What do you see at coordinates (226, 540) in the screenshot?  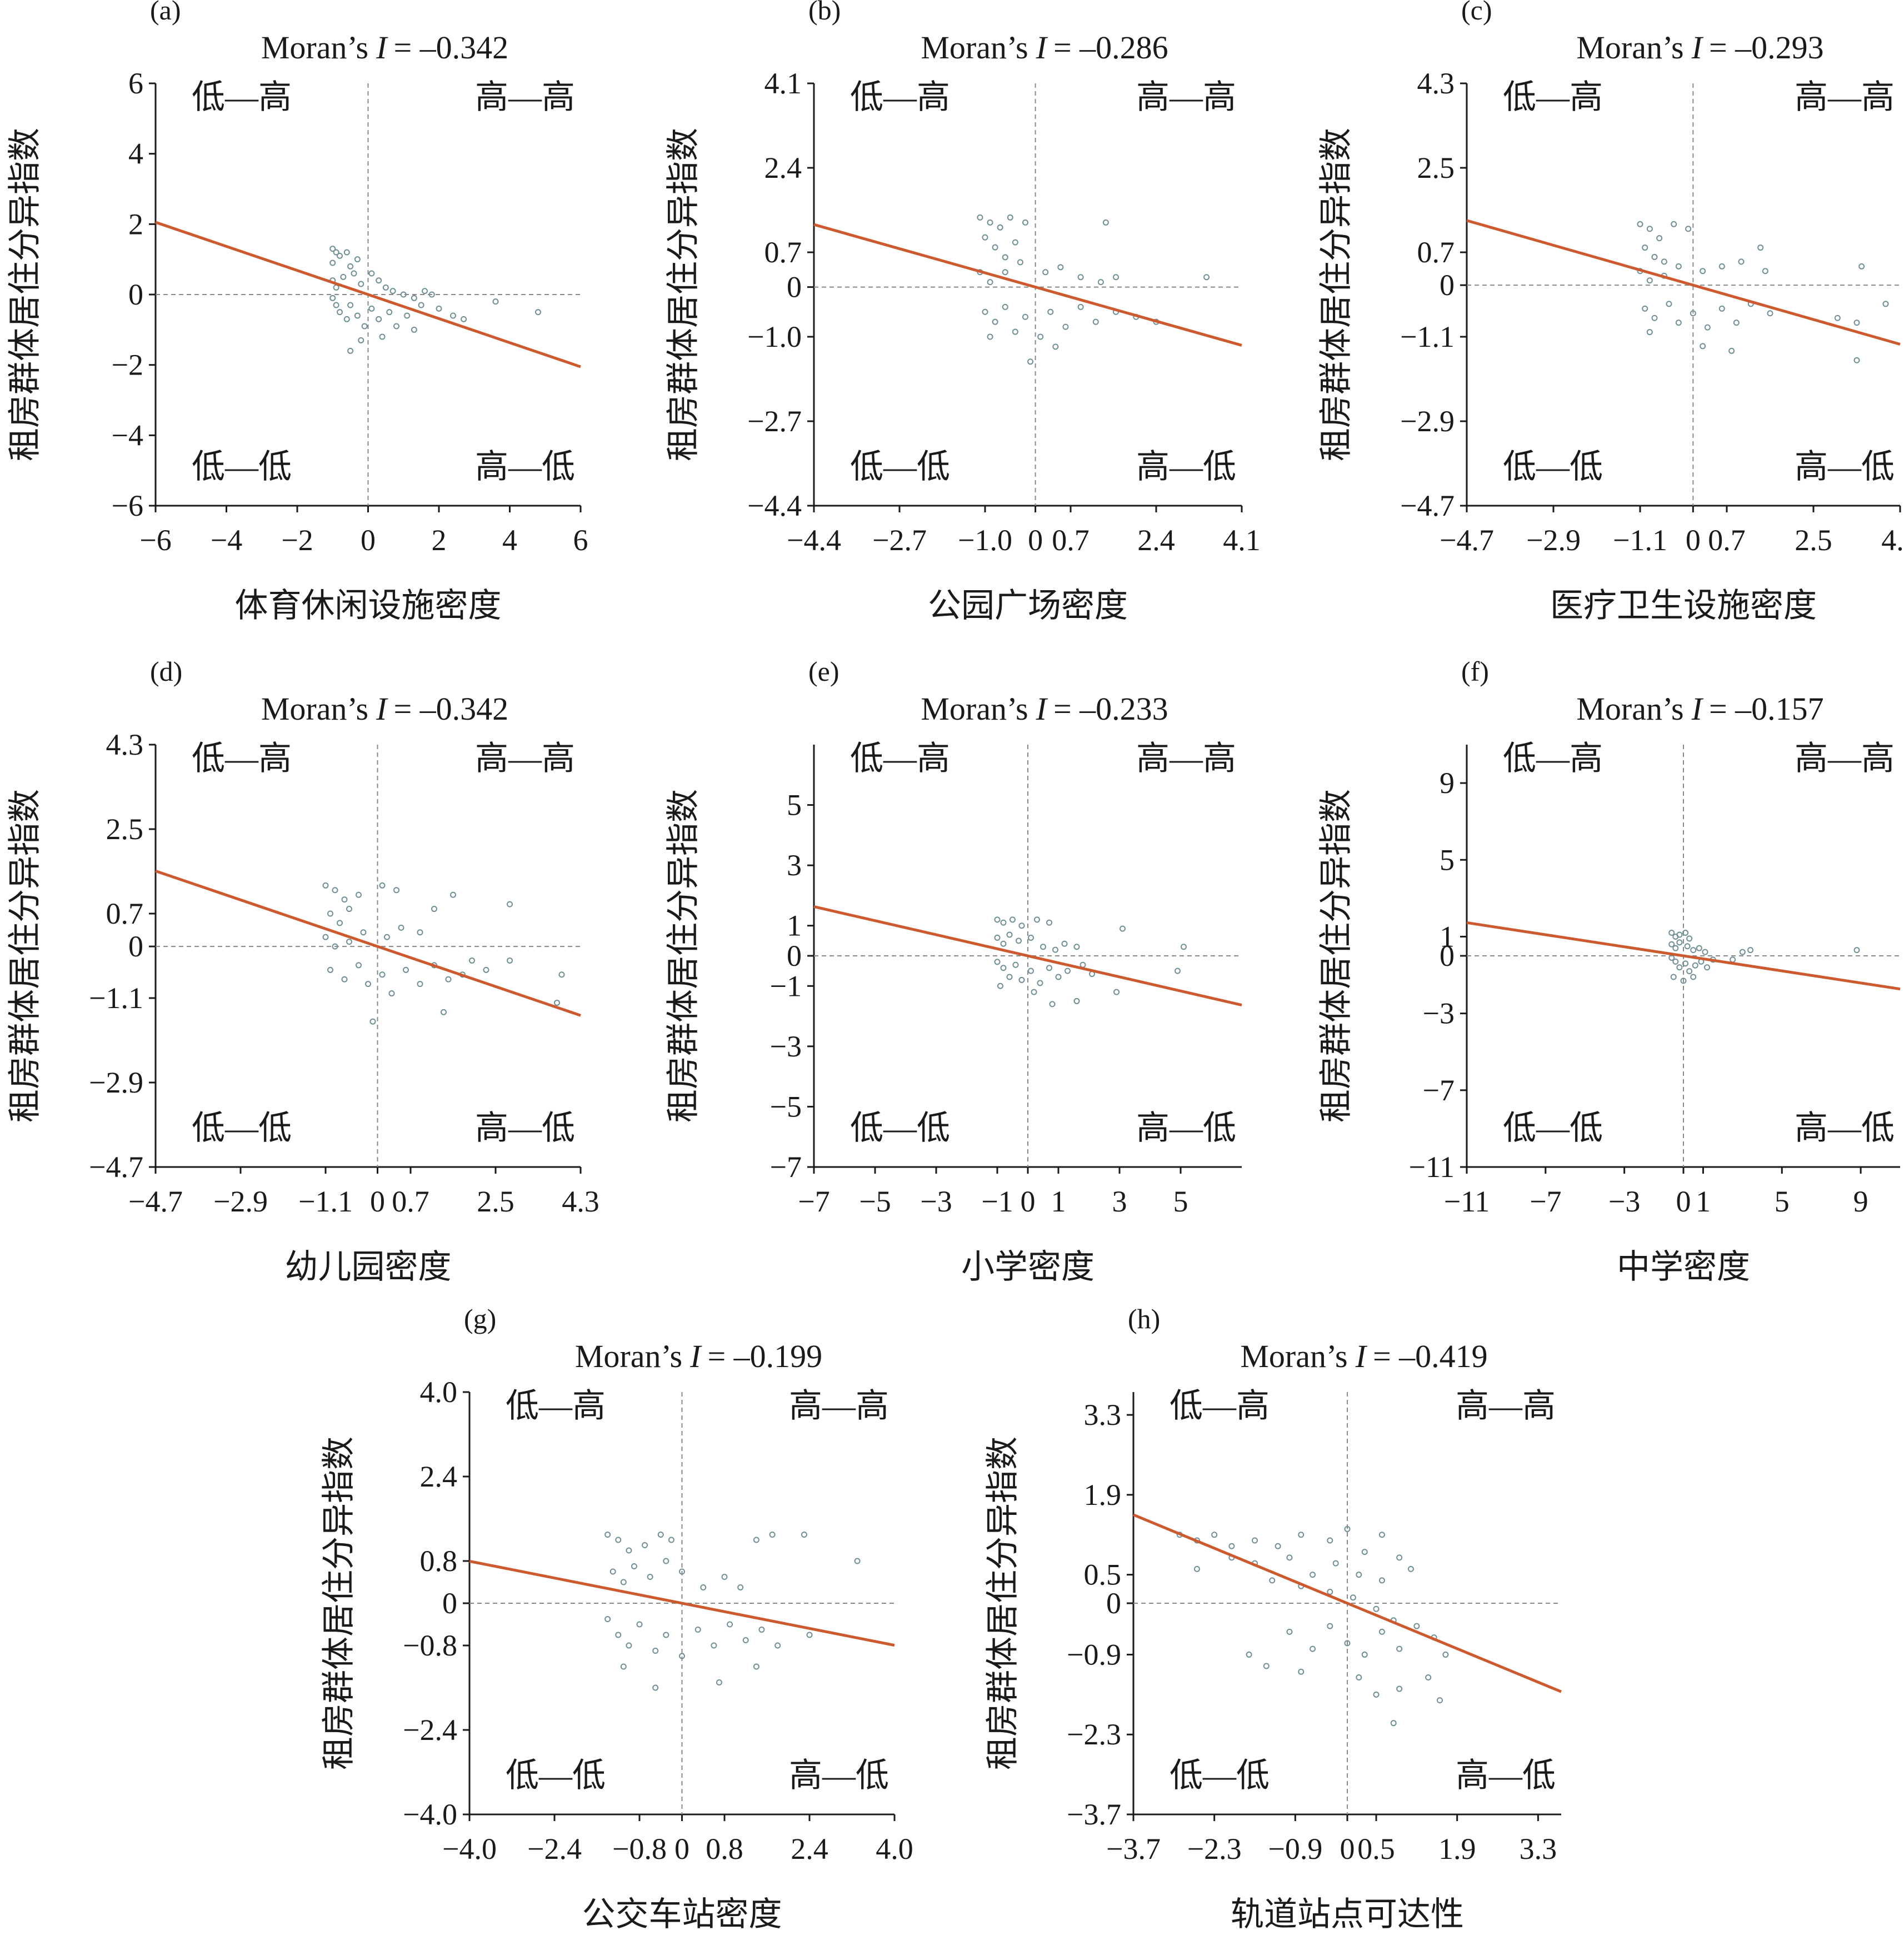 I see `x-tick-label: −4` at bounding box center [226, 540].